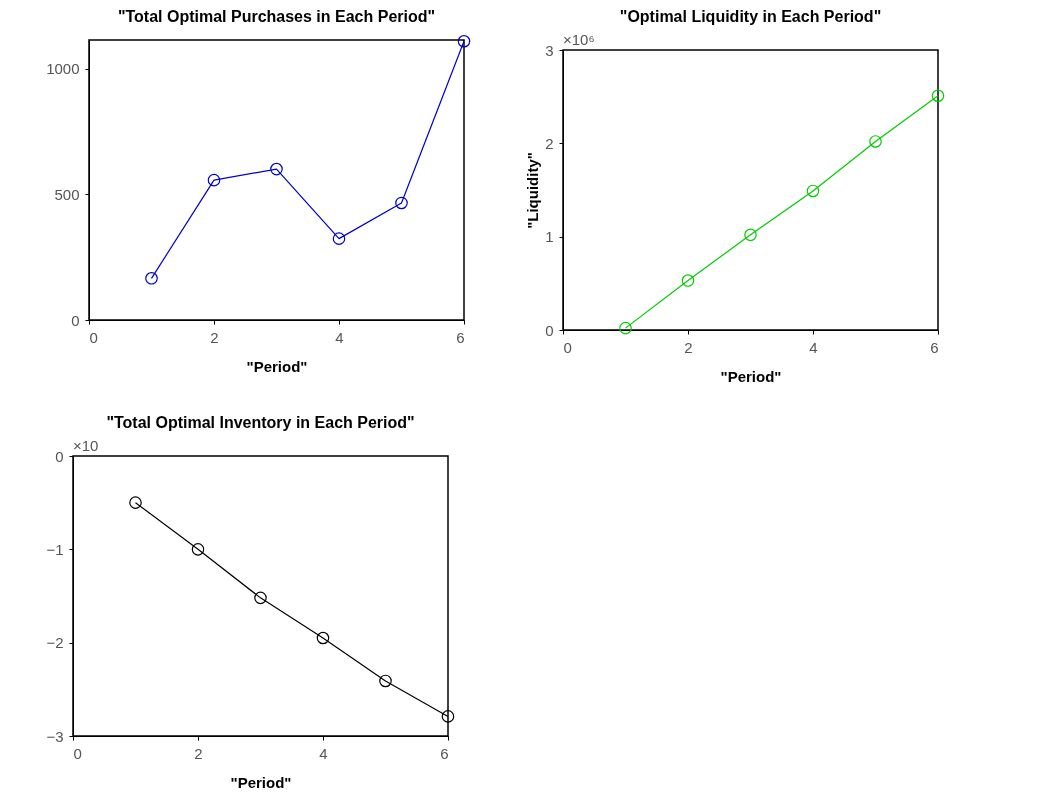  What do you see at coordinates (55, 549) in the screenshot?
I see `y-tick-label: −1` at bounding box center [55, 549].